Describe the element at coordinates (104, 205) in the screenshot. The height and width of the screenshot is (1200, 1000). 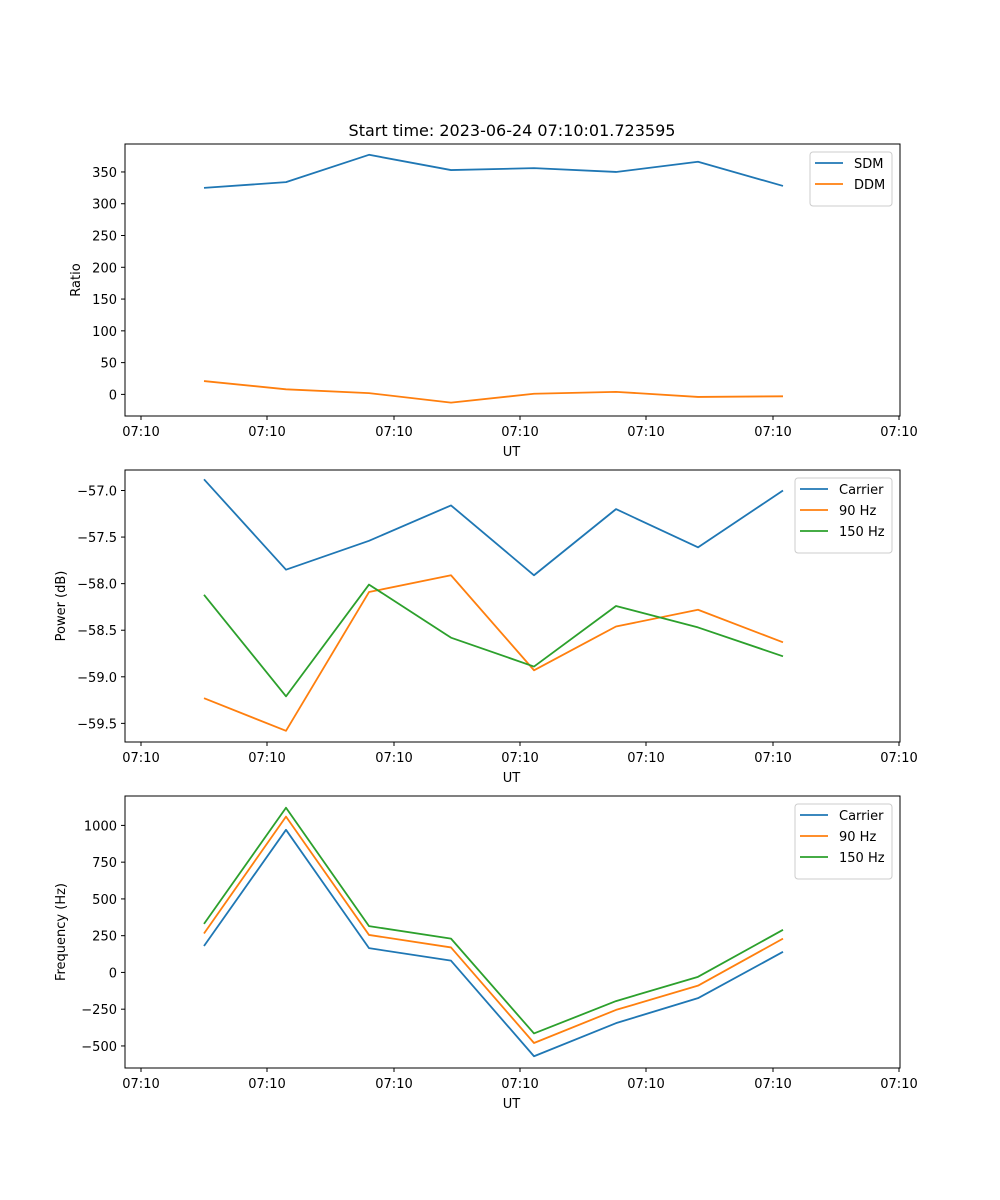
I see `y-tick-label: 300` at that location.